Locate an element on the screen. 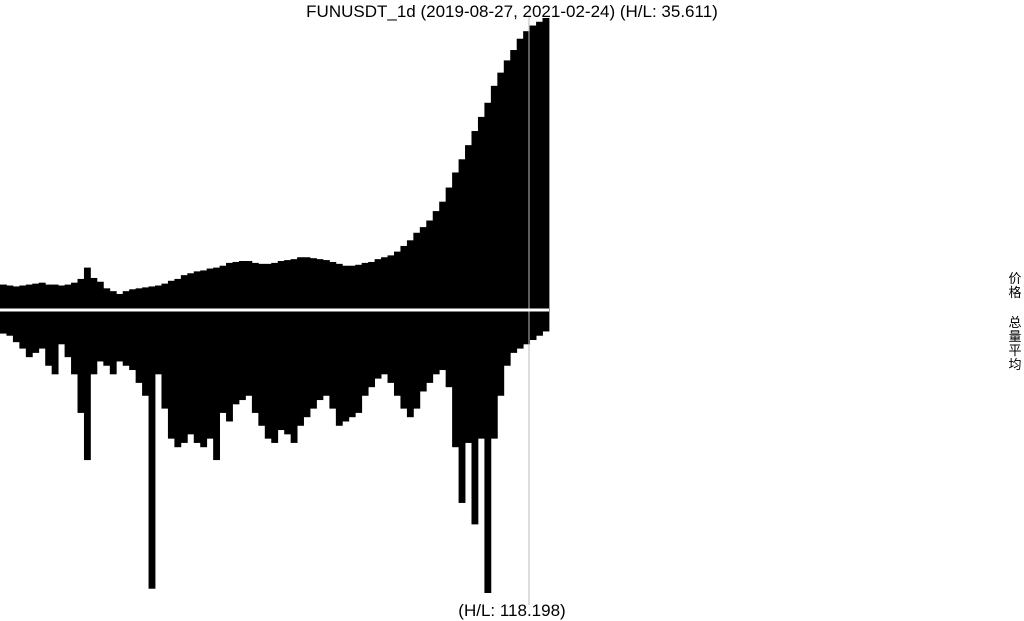  volume-hl-label: (H/L: 118.198) is located at coordinates (512, 610).